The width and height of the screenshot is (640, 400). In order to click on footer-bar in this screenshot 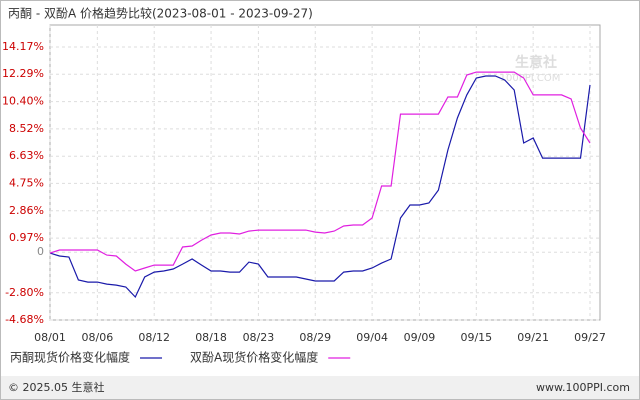, I will do `click(320, 387)`.